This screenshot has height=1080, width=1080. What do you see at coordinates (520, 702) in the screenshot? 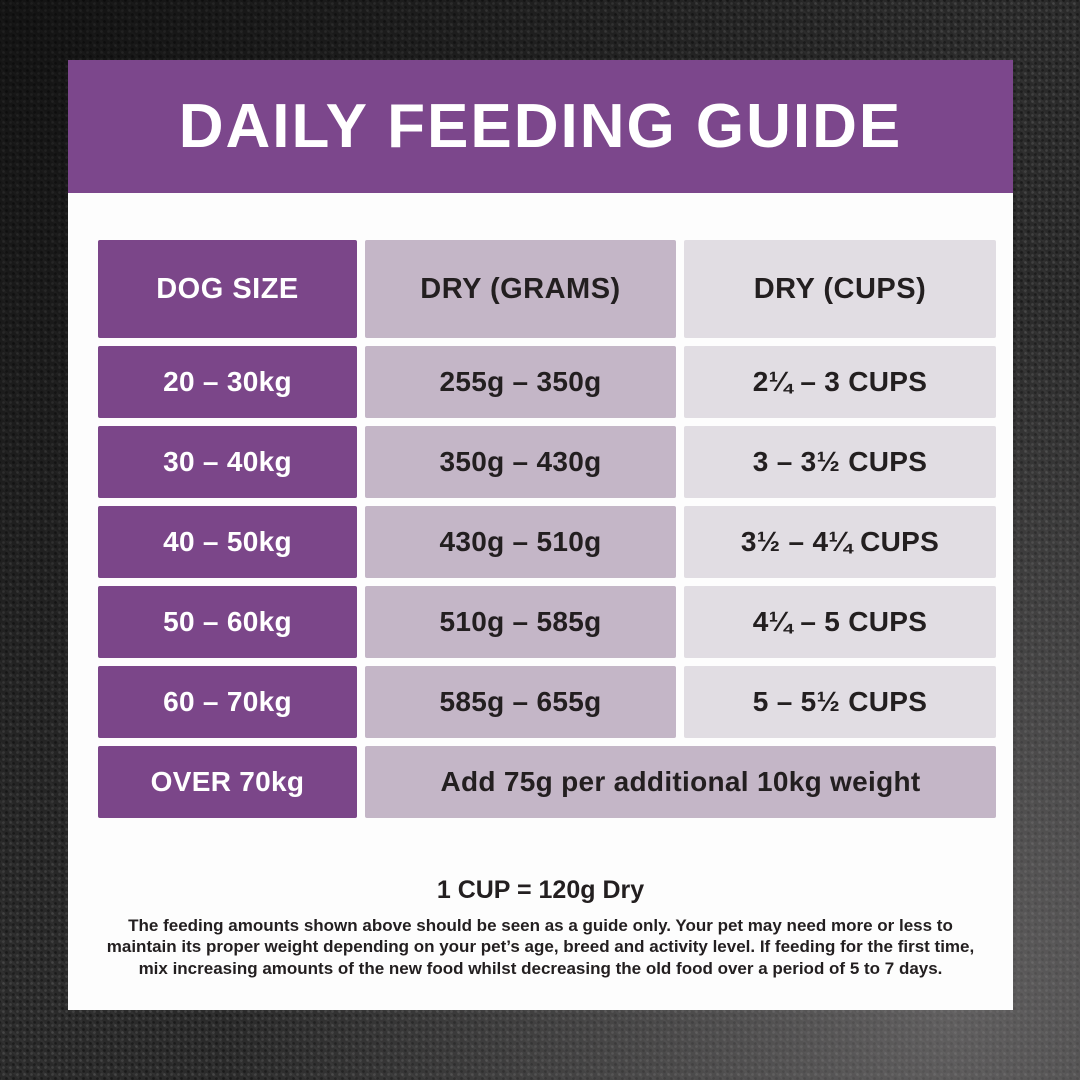
I see `dry-grams-cell: 585g – 655g` at bounding box center [520, 702].